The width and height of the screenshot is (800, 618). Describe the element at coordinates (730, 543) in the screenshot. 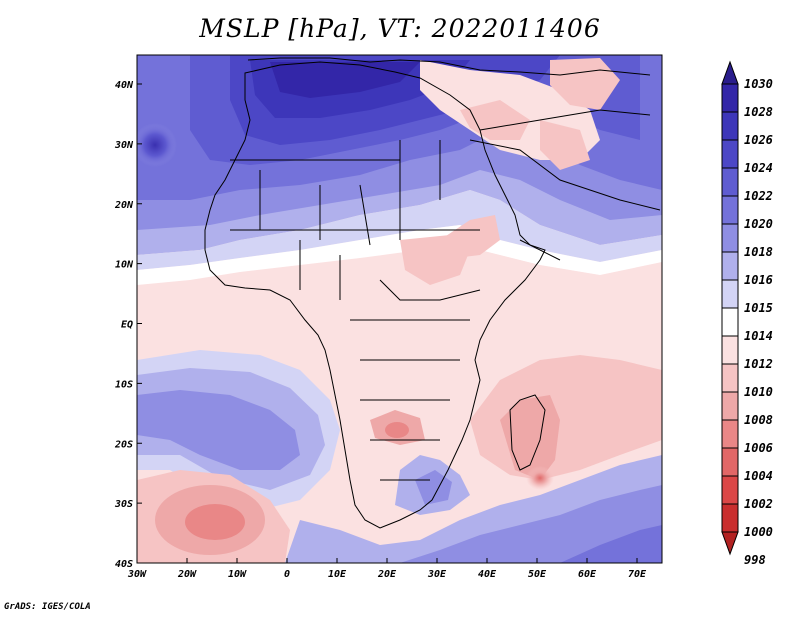

I see `colorbar-bottom-arrow` at that location.